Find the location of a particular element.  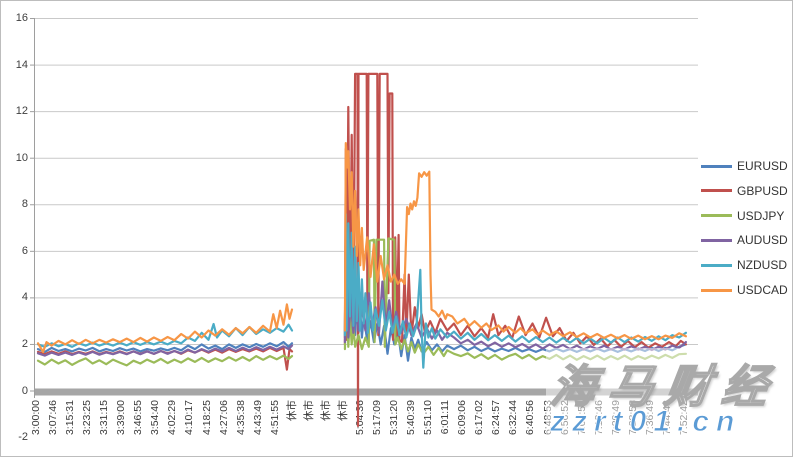

y-axis-label: 0 is located at coordinates (24, 390).